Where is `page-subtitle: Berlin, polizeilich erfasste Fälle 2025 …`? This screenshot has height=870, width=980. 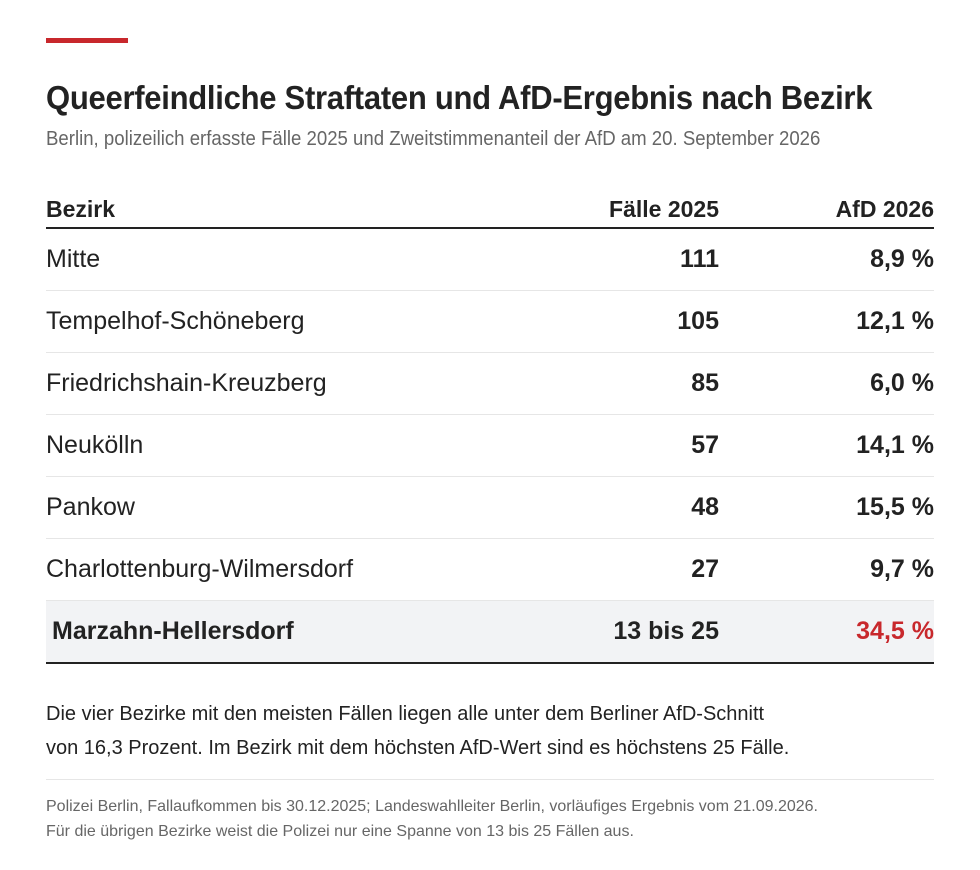
page-subtitle: Berlin, polizeilich erfasste Fälle 2025 … is located at coordinates (433, 139).